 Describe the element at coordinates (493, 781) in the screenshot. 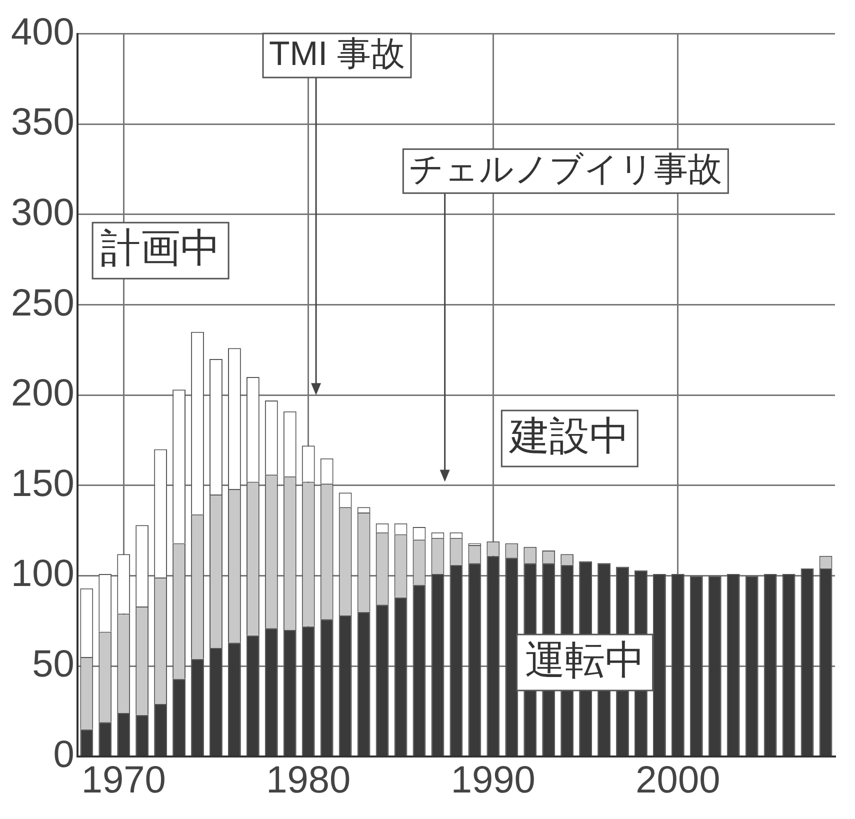

I see `x-tick-label: 1990` at that location.